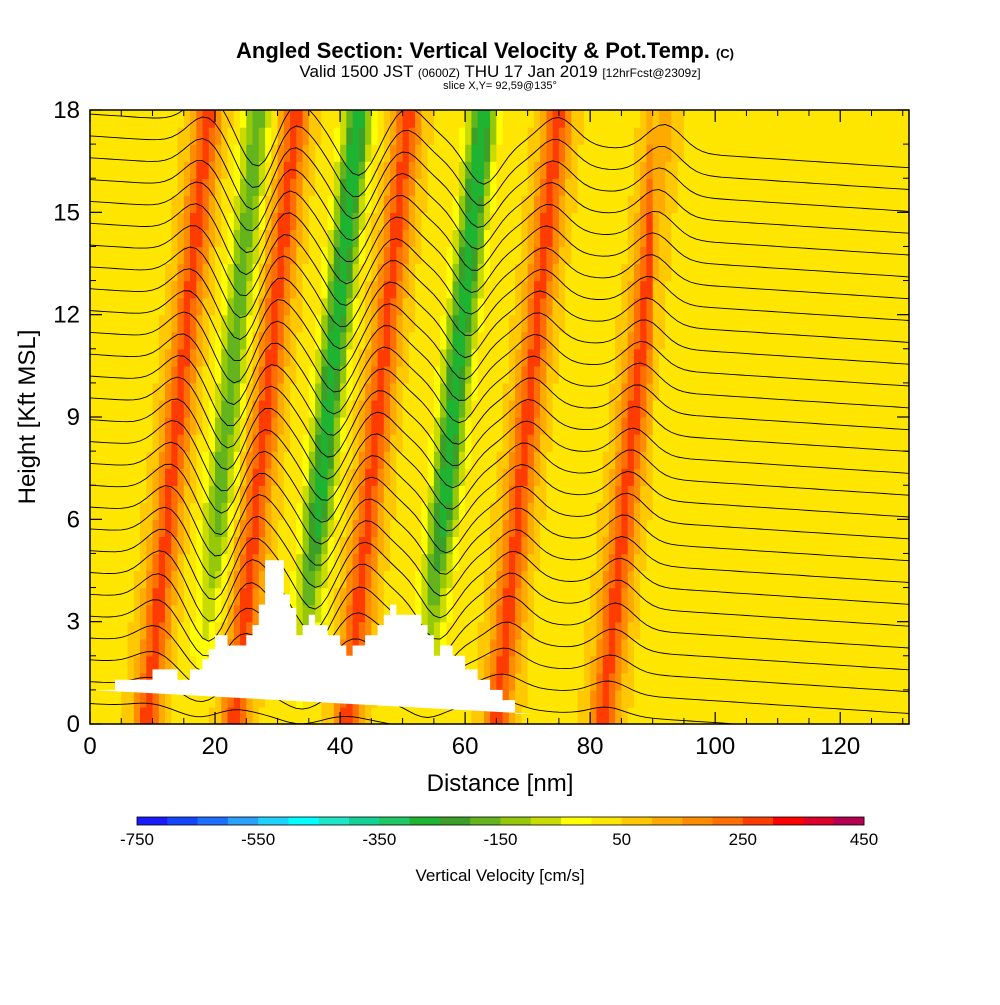 The height and width of the screenshot is (1005, 1000). Describe the element at coordinates (73, 622) in the screenshot. I see `y-tick-label: 3` at that location.